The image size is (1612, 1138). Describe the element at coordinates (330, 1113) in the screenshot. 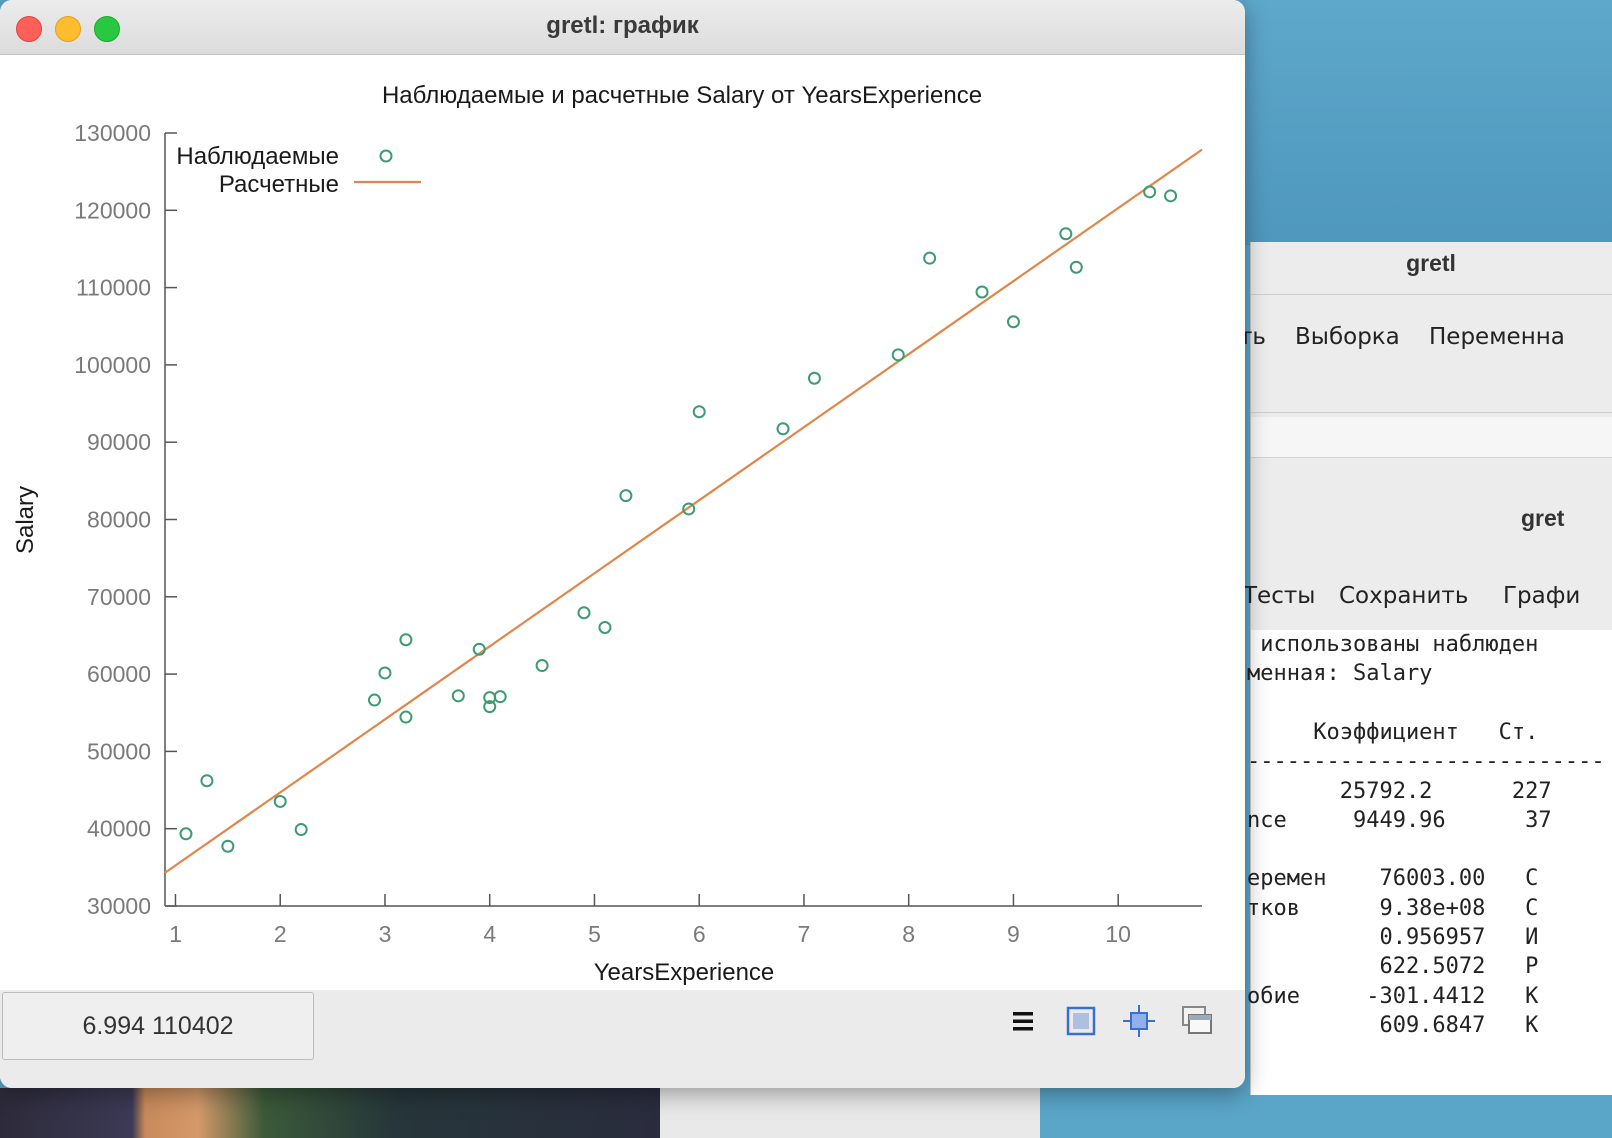

I see `desktop-wallpaper` at that location.